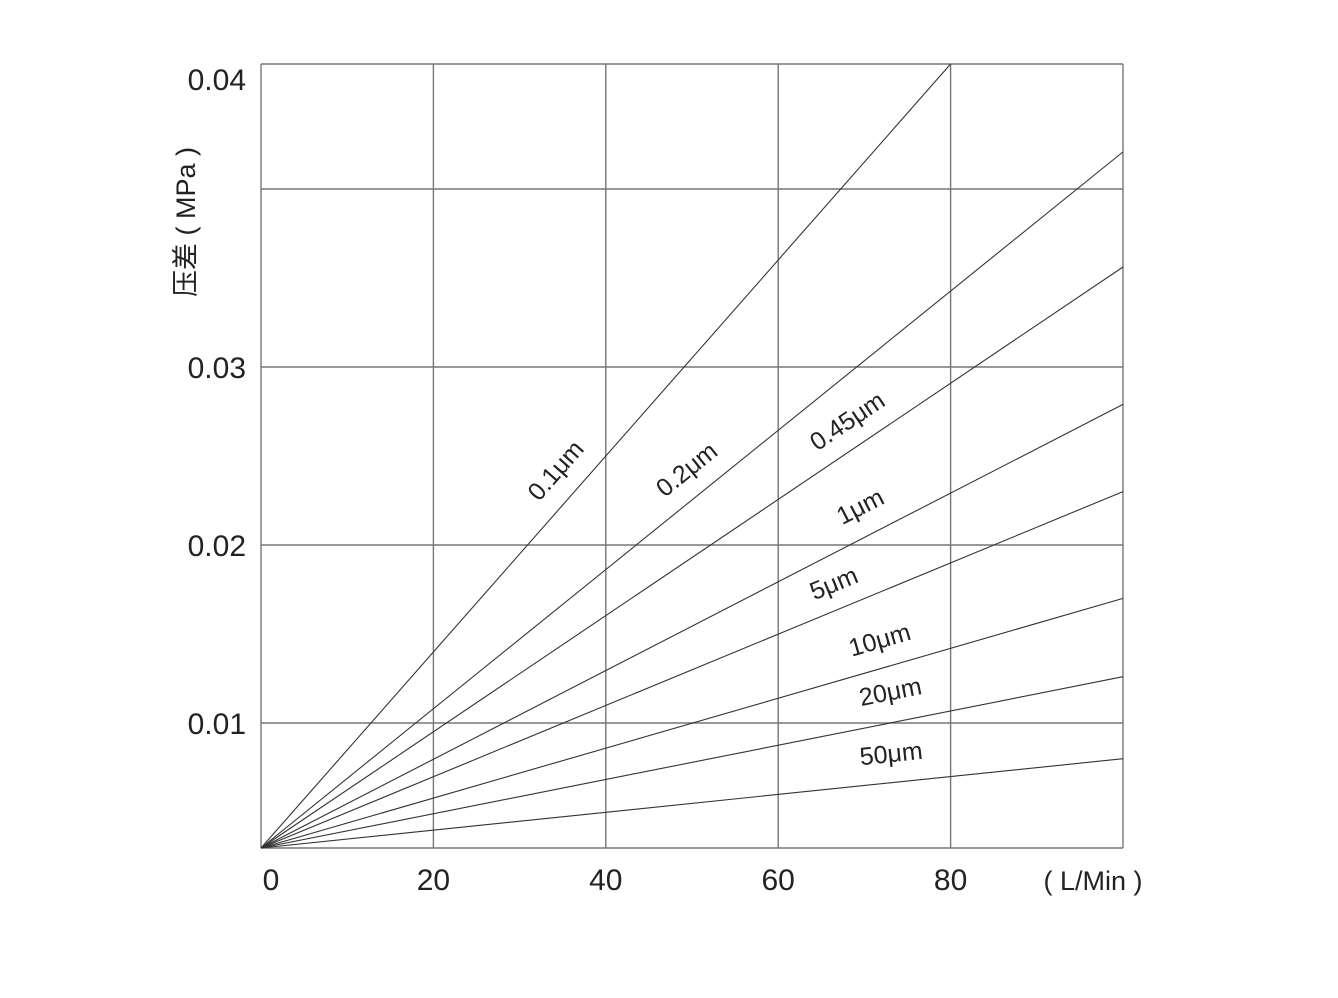 This screenshot has height=998, width=1338. I want to click on x-tick-label: 20, so click(433, 880).